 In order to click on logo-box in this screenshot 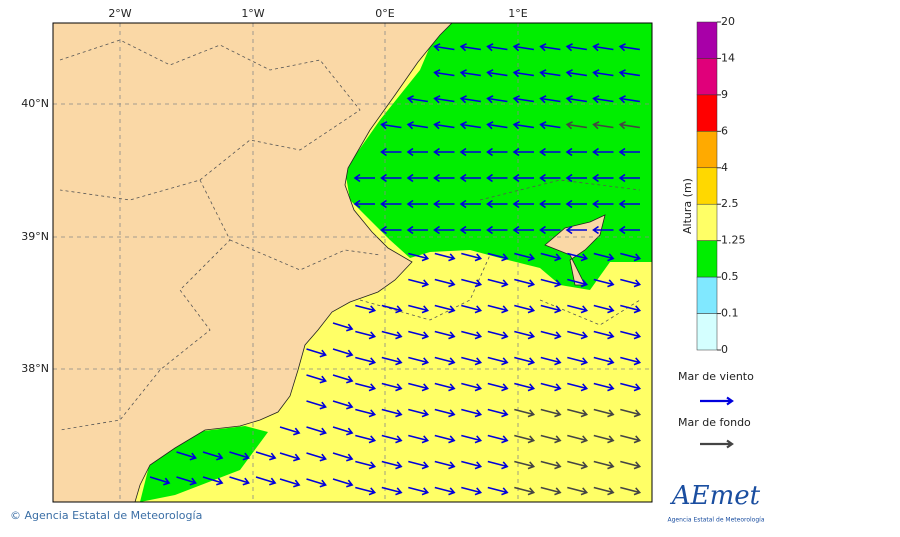, I will do `click(718, 502)`.